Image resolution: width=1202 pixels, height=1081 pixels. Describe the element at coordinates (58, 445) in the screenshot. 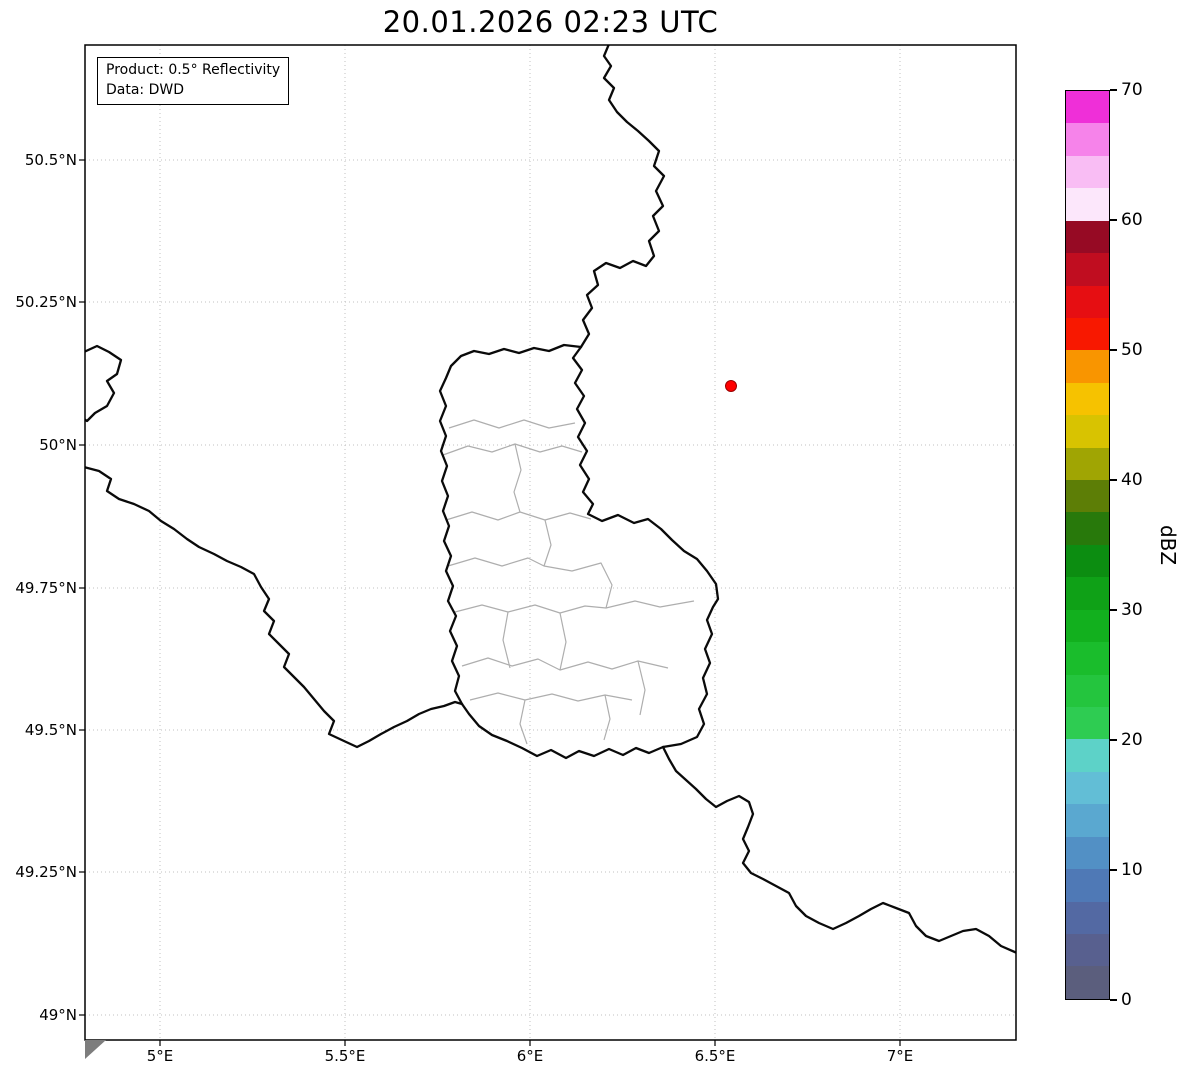

I see `y-tick-label: 50°N` at that location.